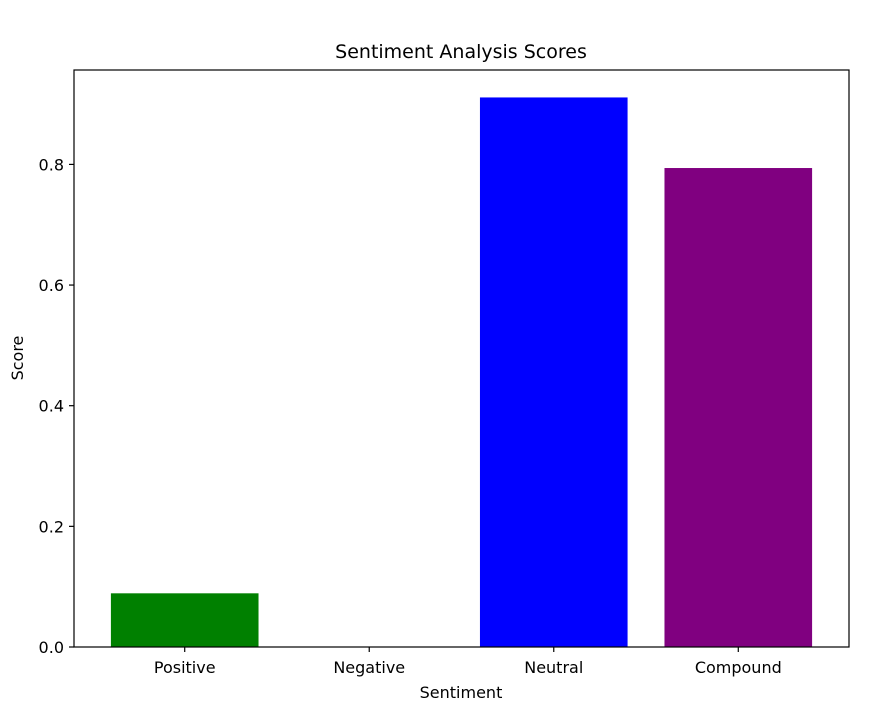 The image size is (893, 718). What do you see at coordinates (553, 372) in the screenshot?
I see `bar-neutral` at bounding box center [553, 372].